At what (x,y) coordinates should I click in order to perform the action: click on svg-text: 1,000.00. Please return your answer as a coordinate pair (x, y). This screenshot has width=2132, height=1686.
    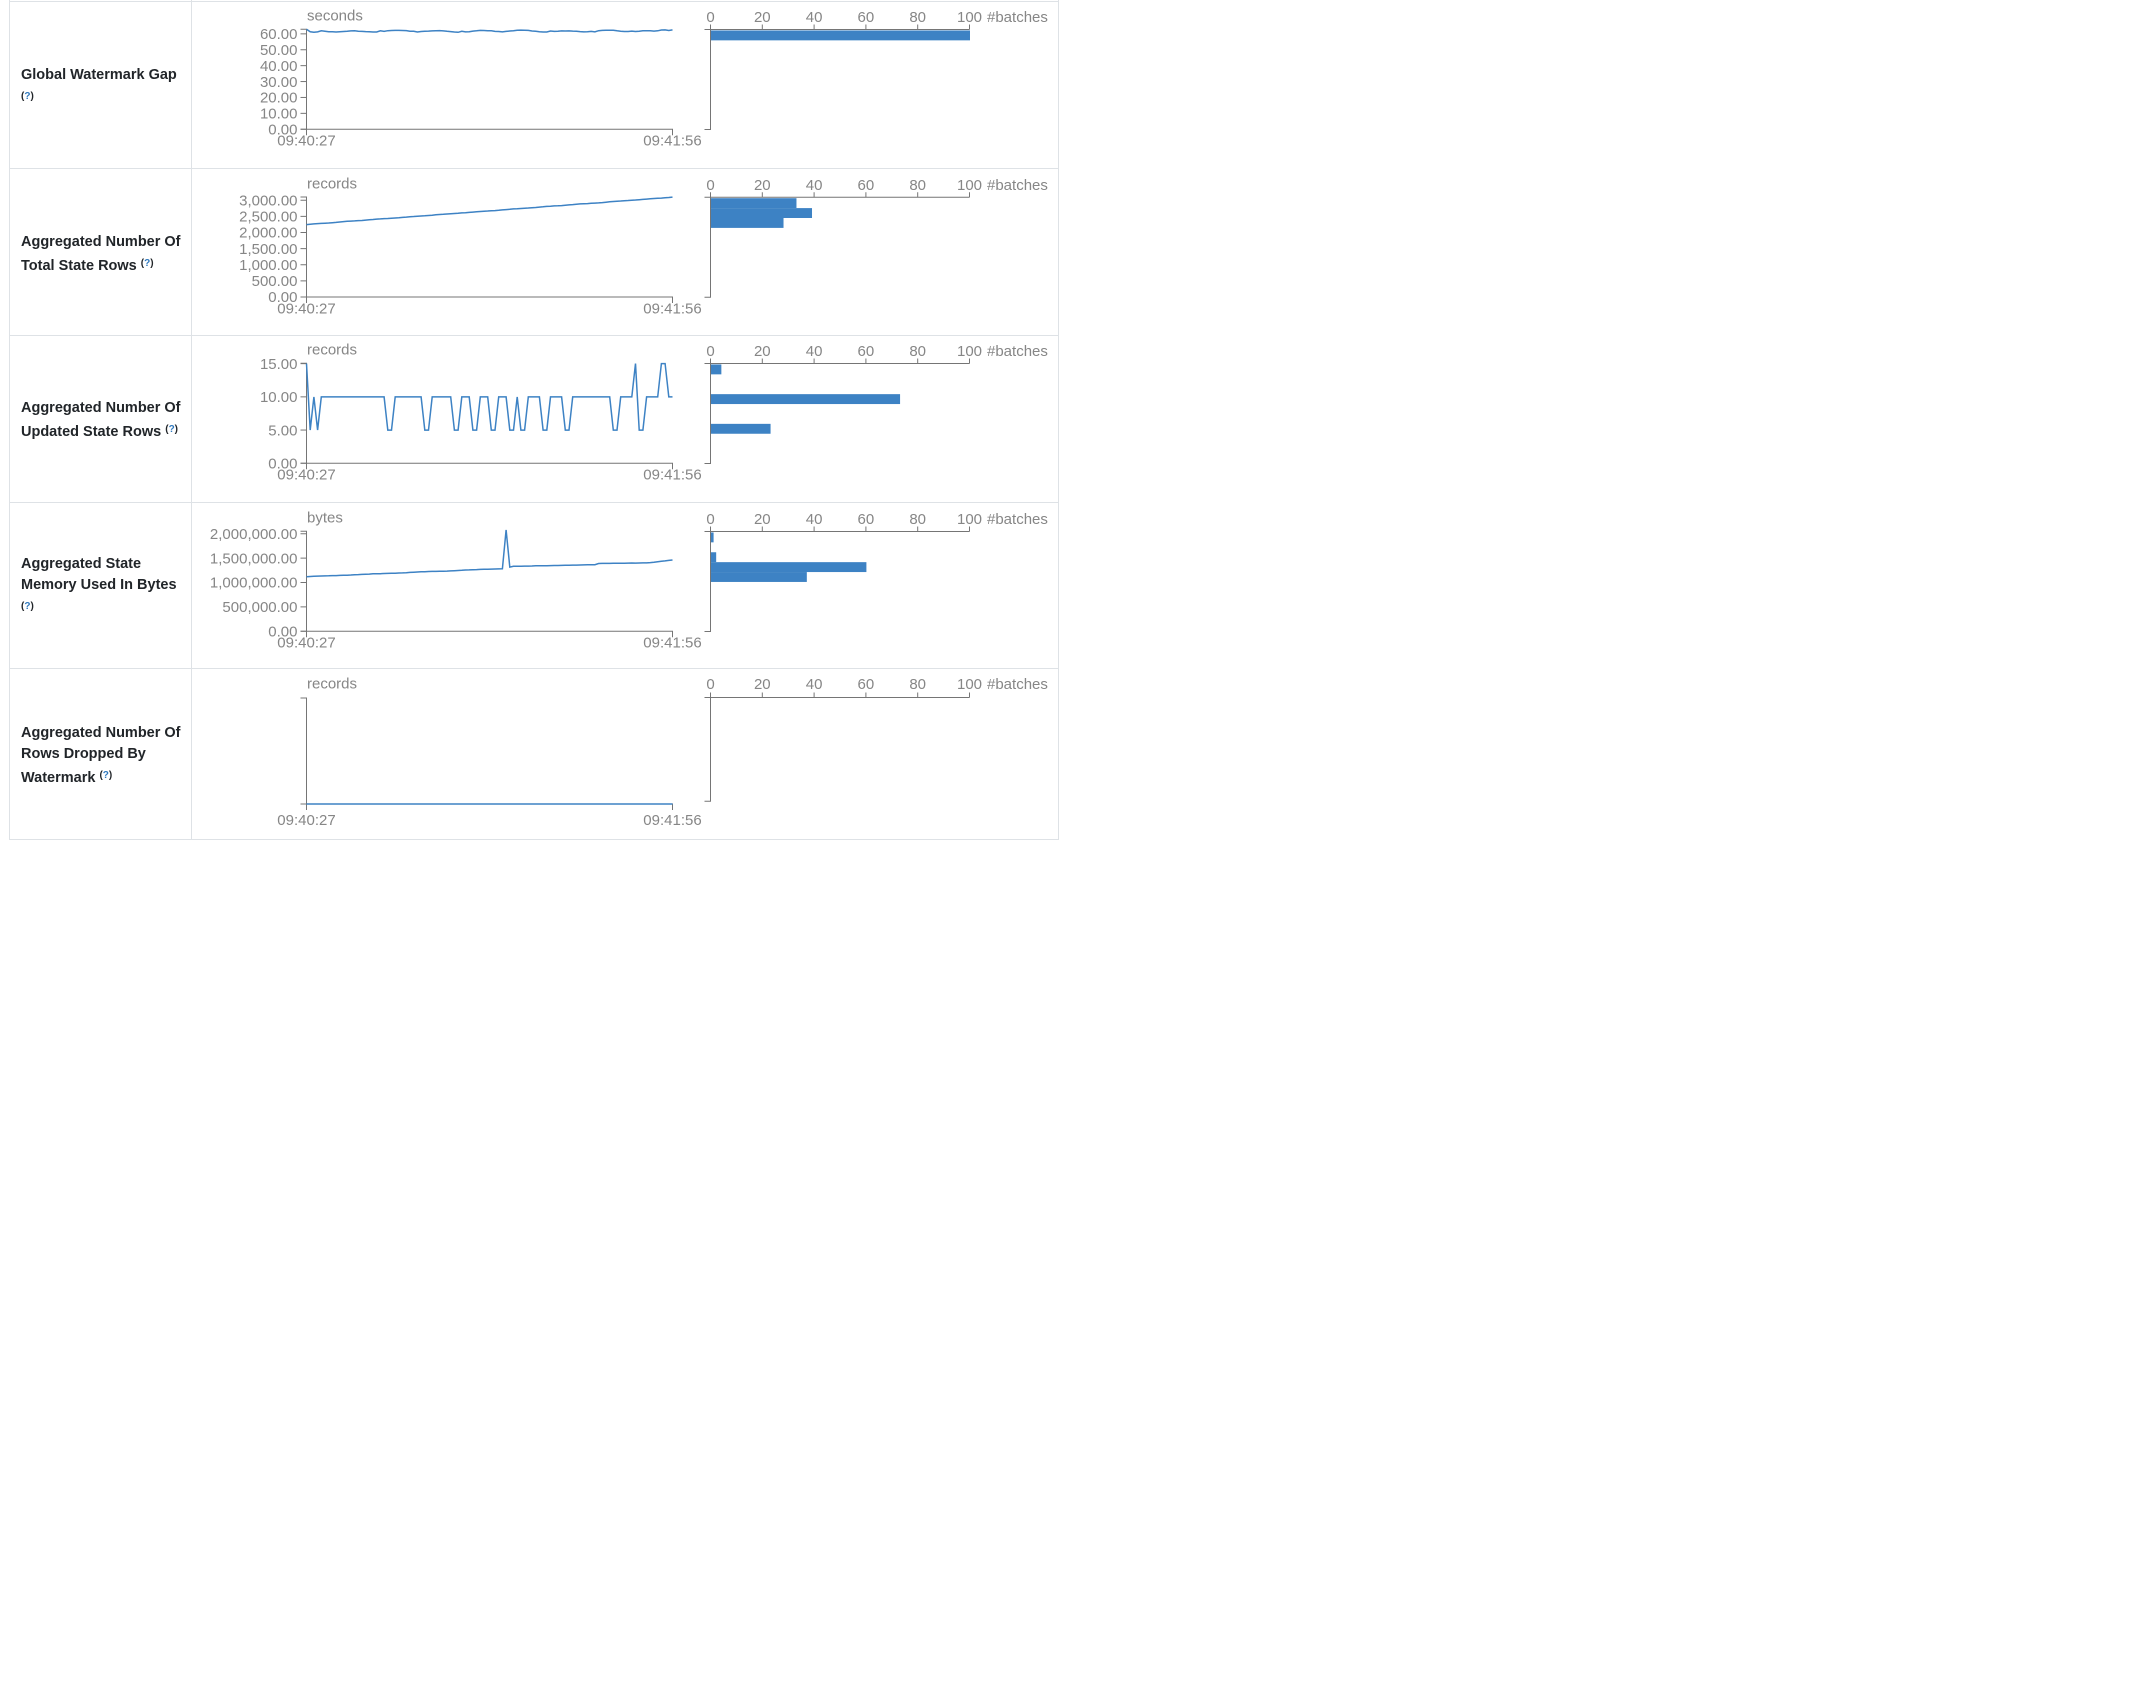
    Looking at the image, I should click on (268, 265).